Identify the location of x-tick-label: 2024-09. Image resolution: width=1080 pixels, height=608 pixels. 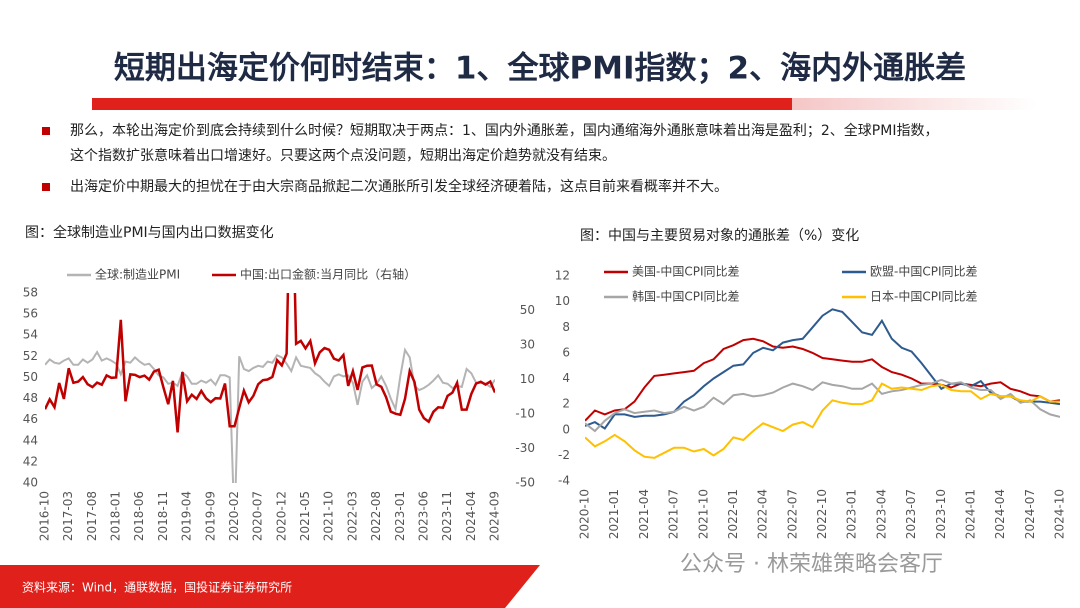
(495, 516).